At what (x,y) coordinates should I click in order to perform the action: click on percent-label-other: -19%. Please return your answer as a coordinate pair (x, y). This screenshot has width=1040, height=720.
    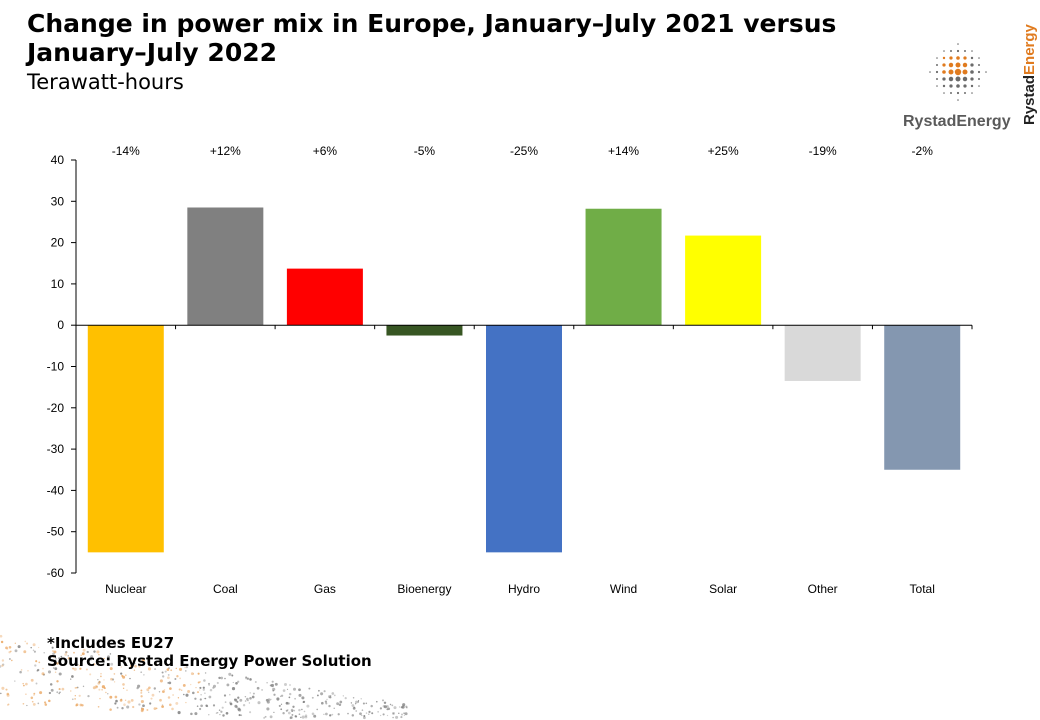
    Looking at the image, I should click on (823, 151).